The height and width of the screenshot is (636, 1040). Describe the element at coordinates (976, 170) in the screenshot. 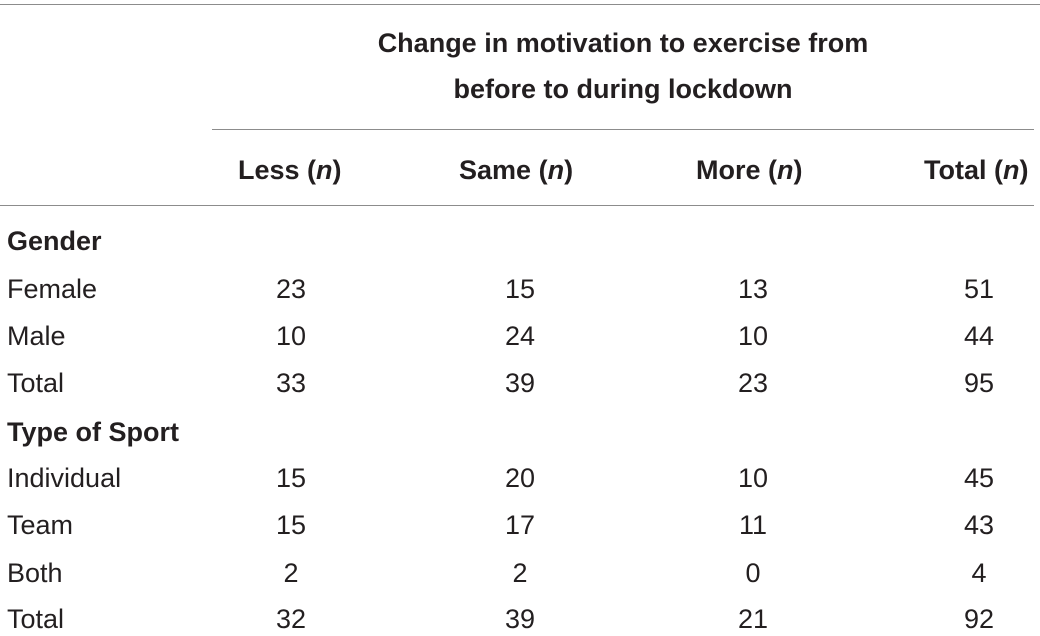

I see `column-header-total: Total (n)` at that location.